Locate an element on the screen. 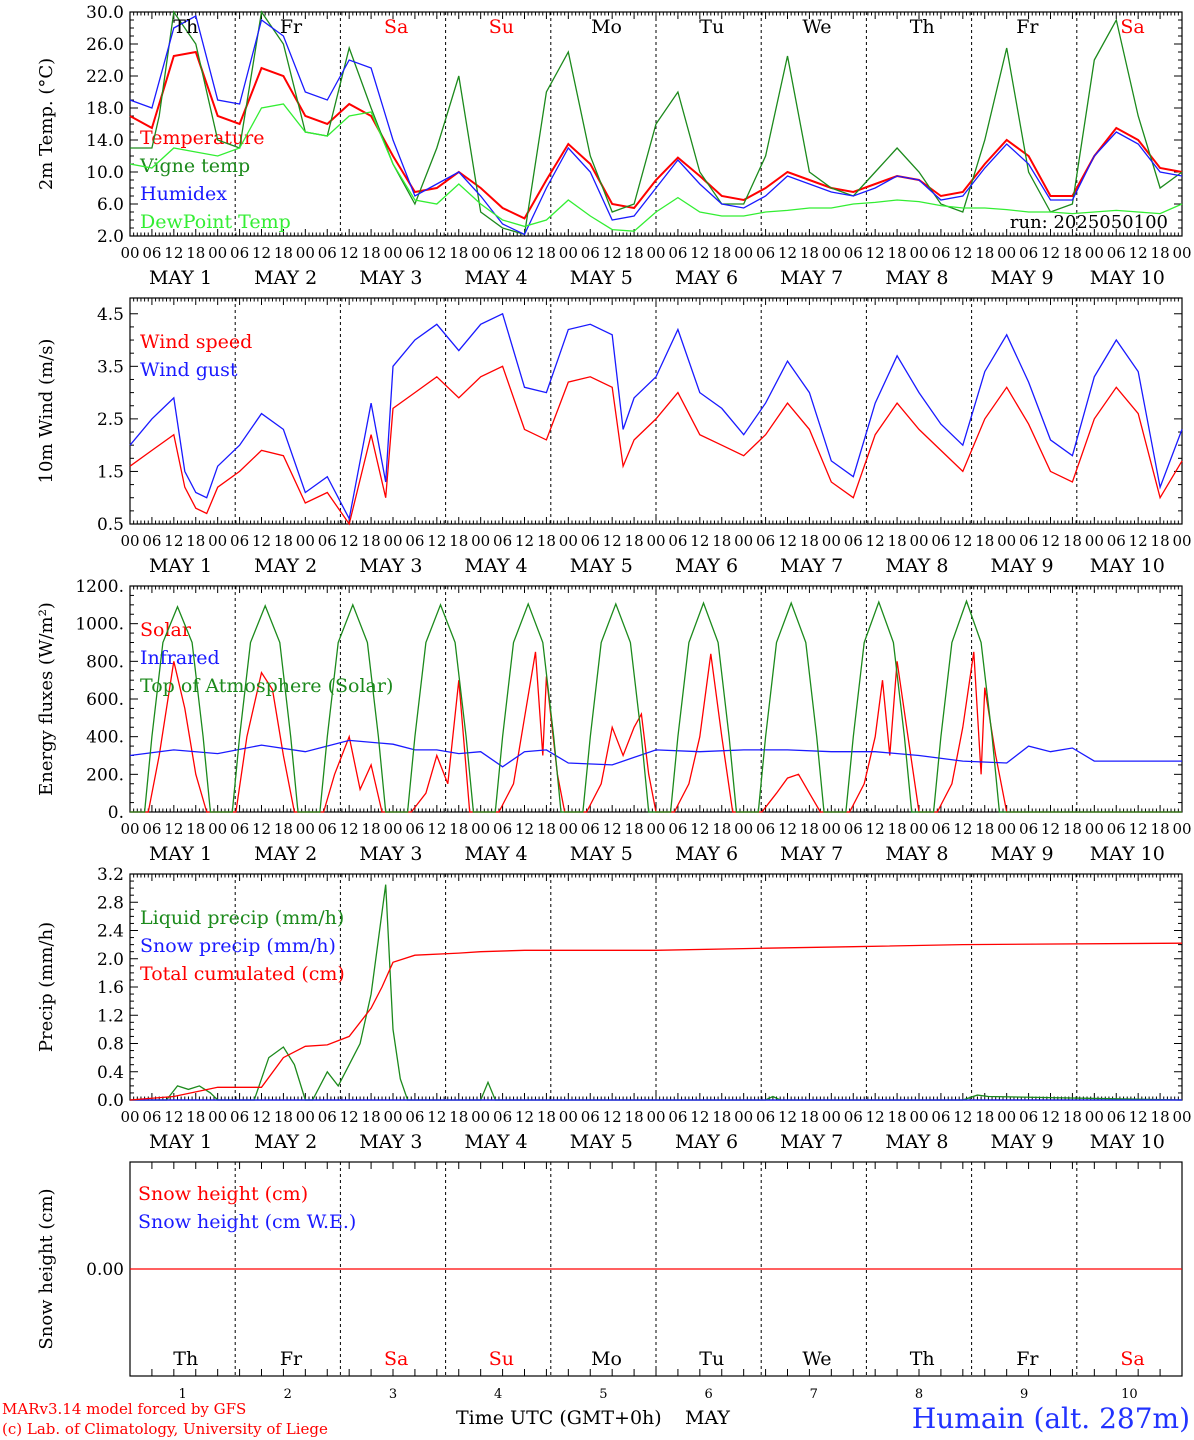  day-number: 9 is located at coordinates (1024, 1394).